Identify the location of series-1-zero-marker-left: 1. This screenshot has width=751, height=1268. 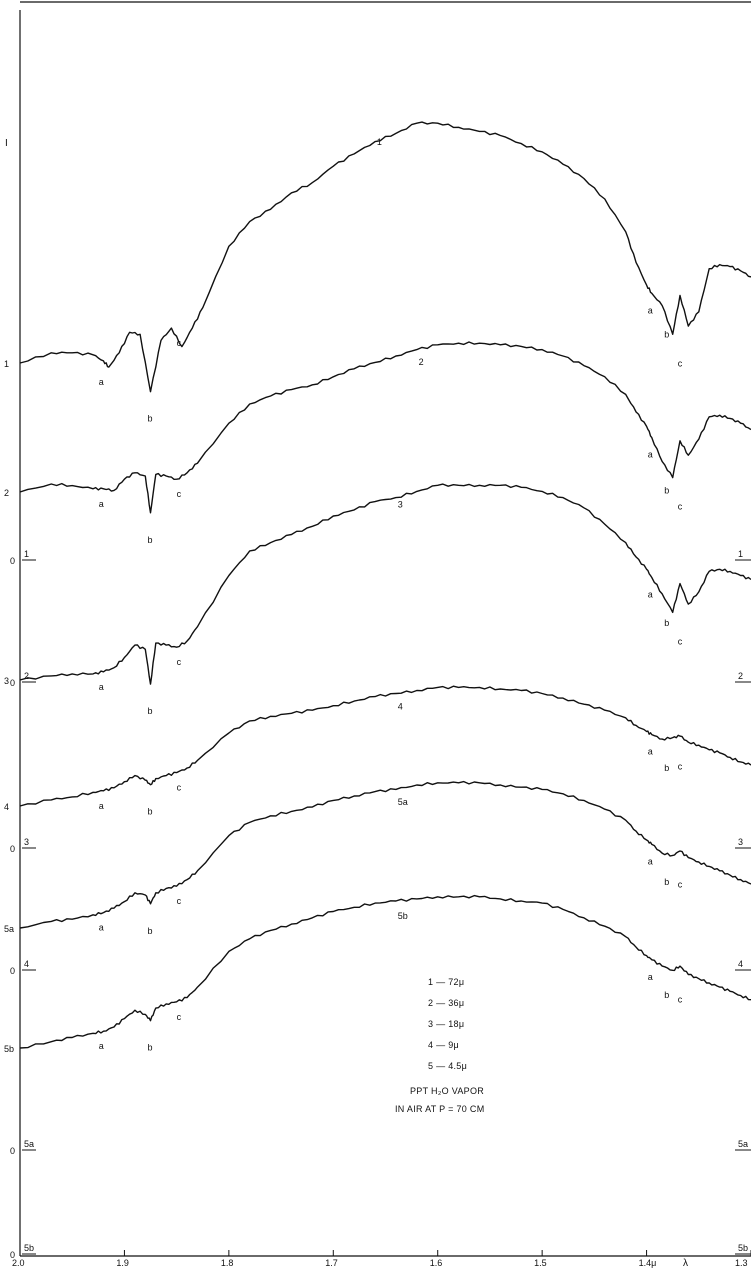
(26, 554).